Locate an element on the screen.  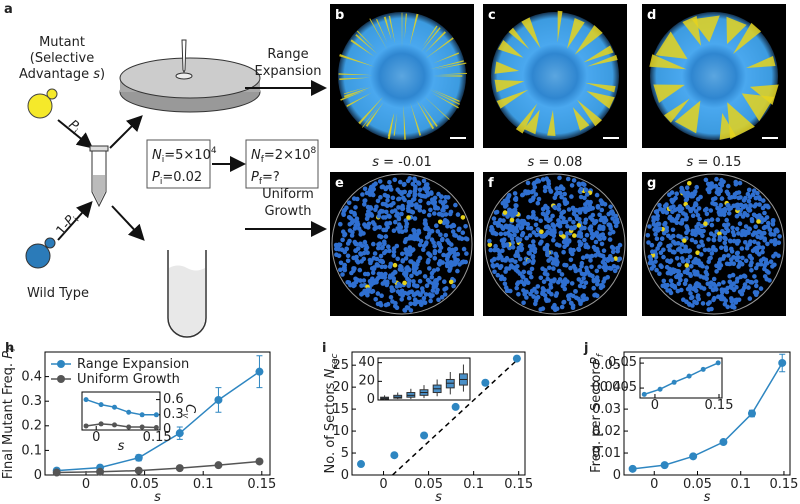
box is located at coordinates (282, 164).